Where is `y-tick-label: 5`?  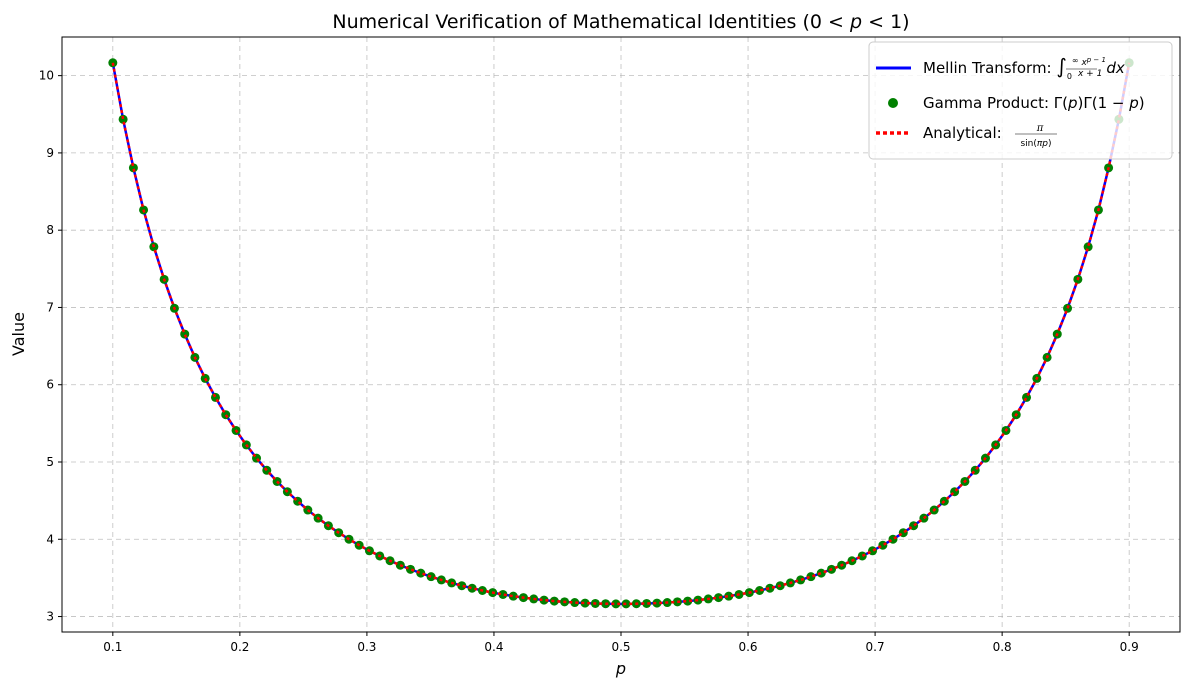 y-tick-label: 5 is located at coordinates (50, 462).